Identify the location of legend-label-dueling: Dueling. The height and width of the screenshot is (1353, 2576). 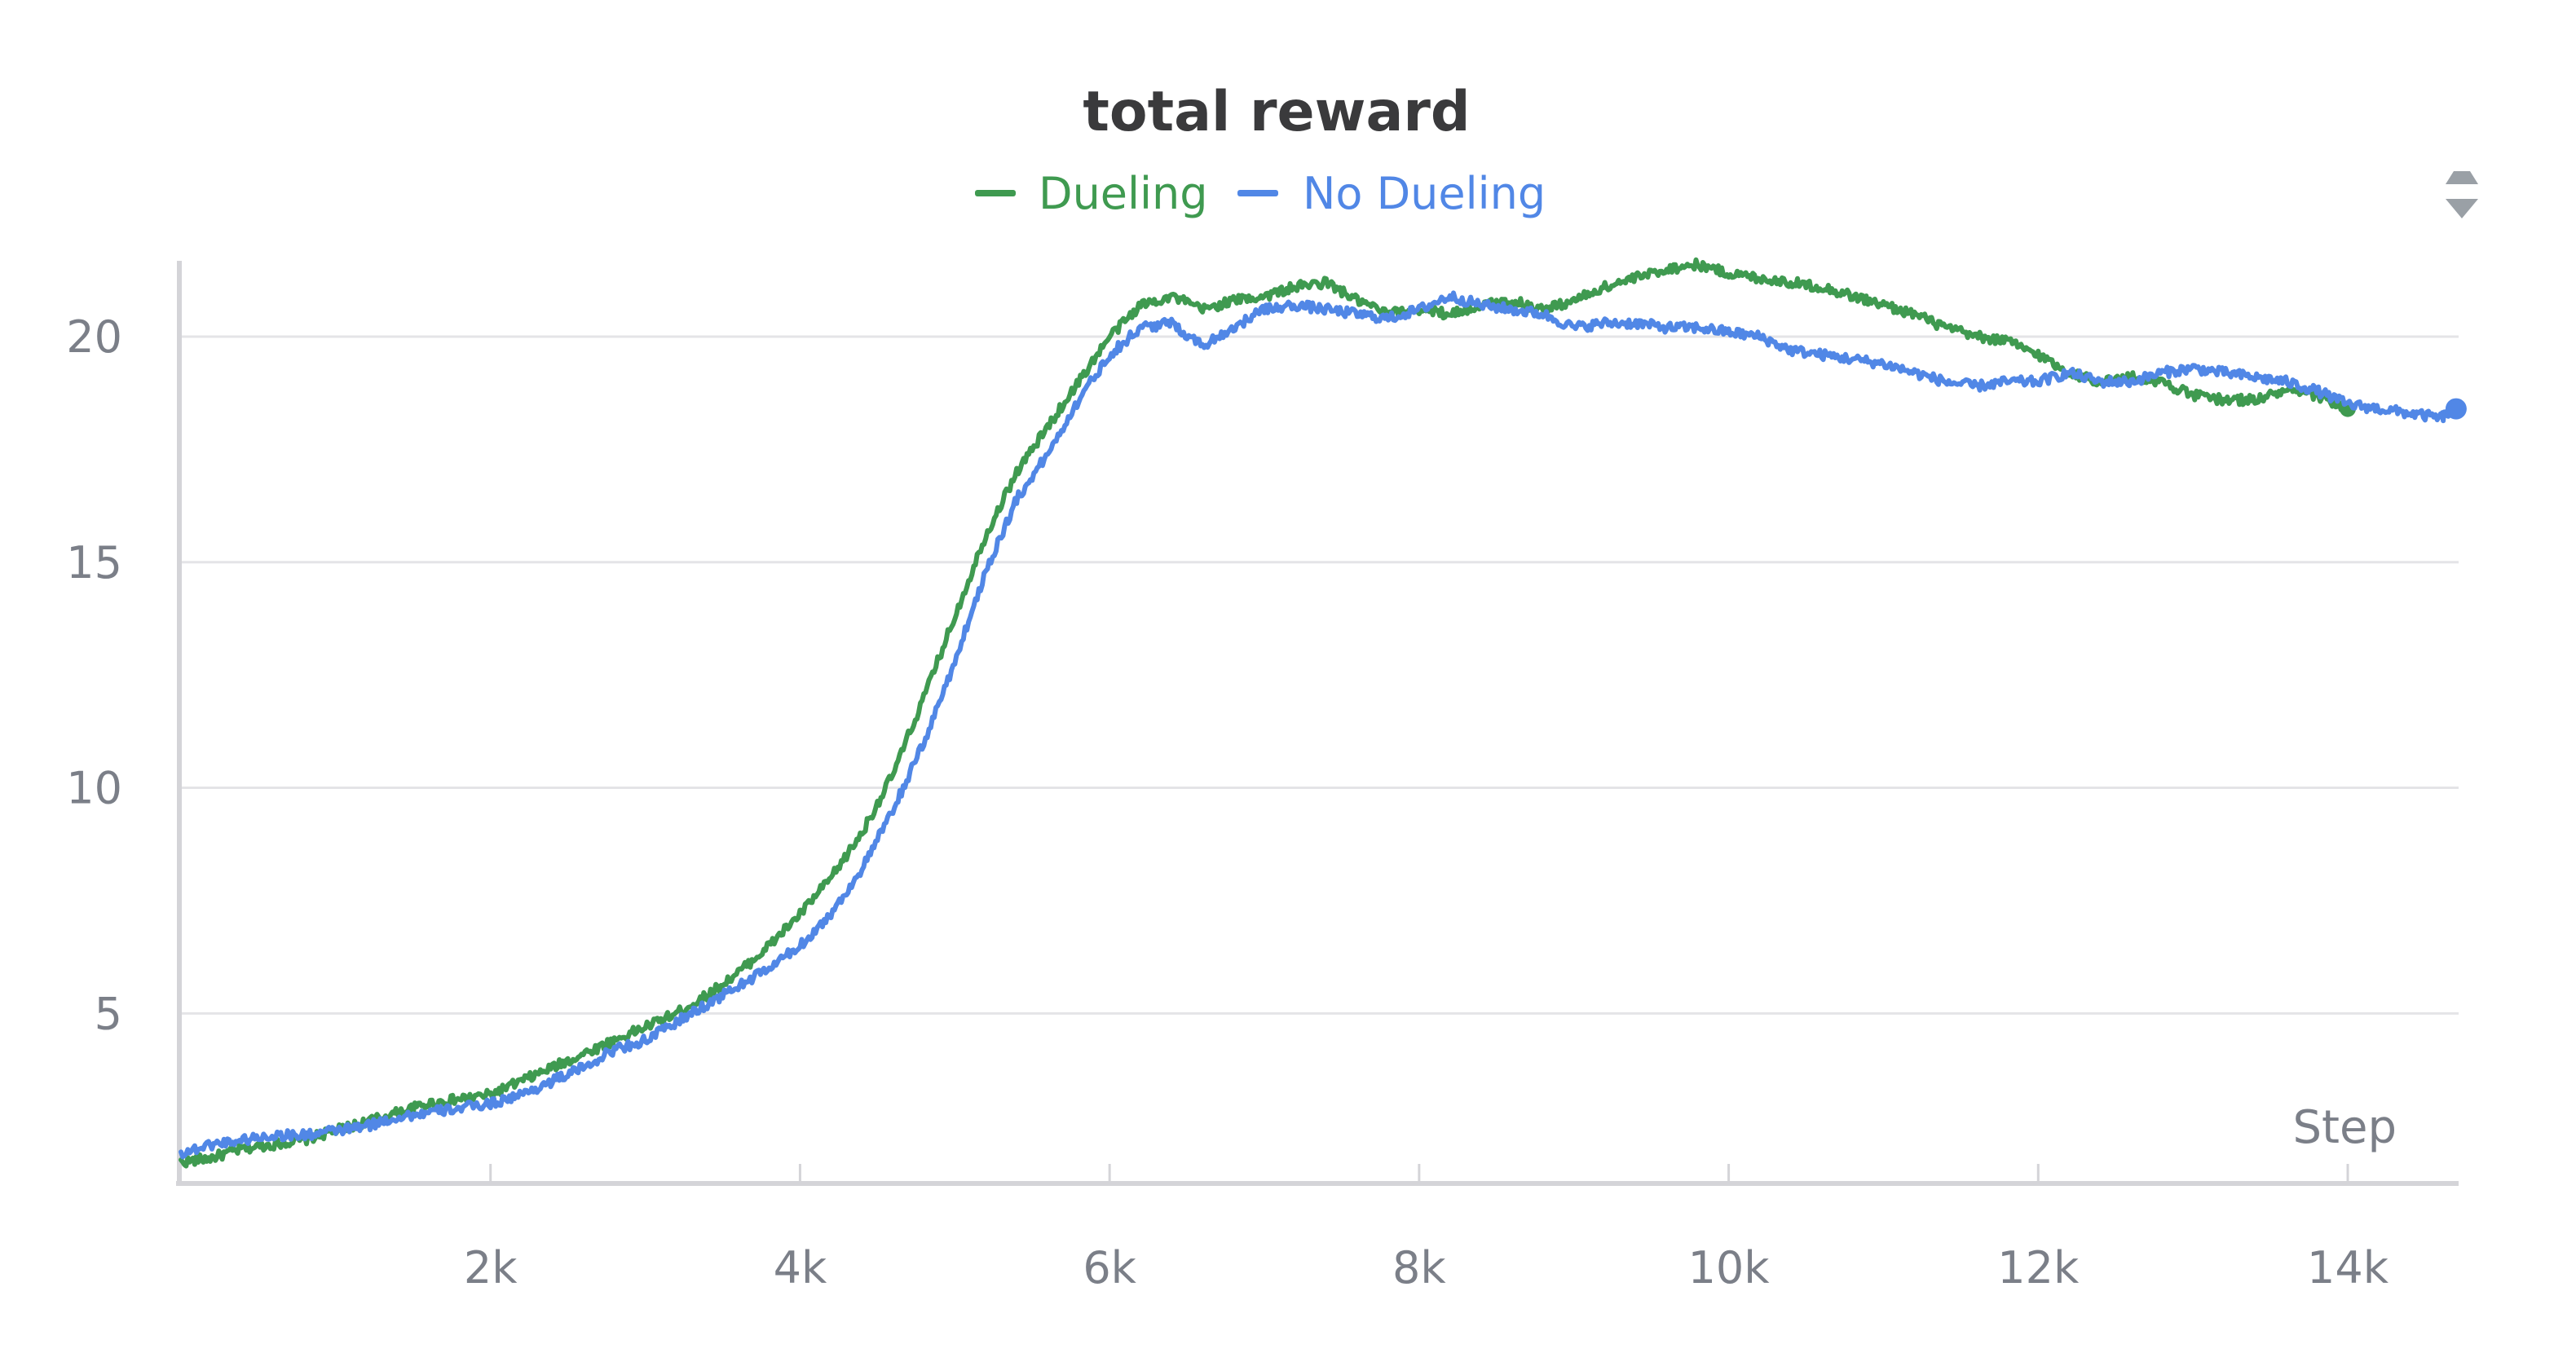
(1123, 193).